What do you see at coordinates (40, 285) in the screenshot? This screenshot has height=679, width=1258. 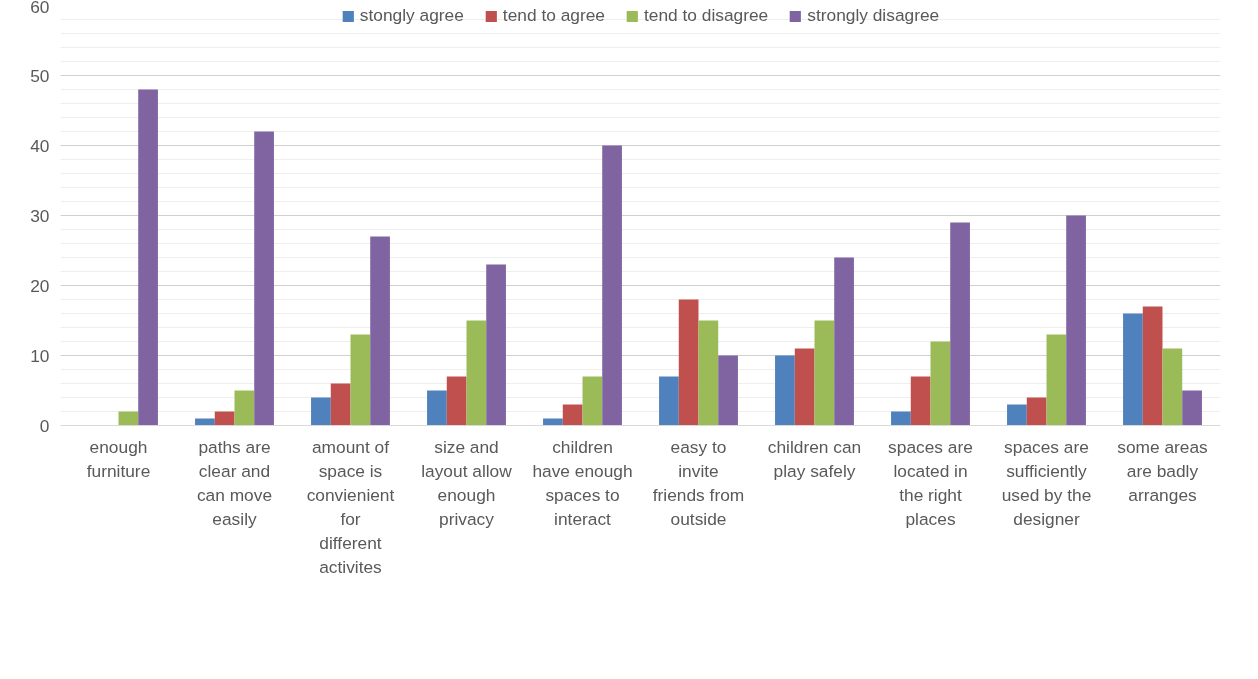 I see `y-tick-label: 20` at bounding box center [40, 285].